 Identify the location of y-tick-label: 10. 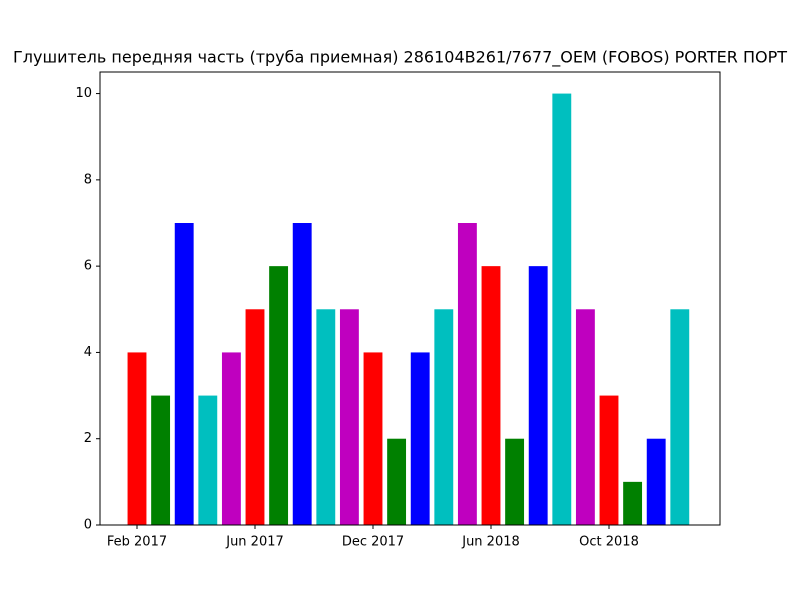
(83, 93).